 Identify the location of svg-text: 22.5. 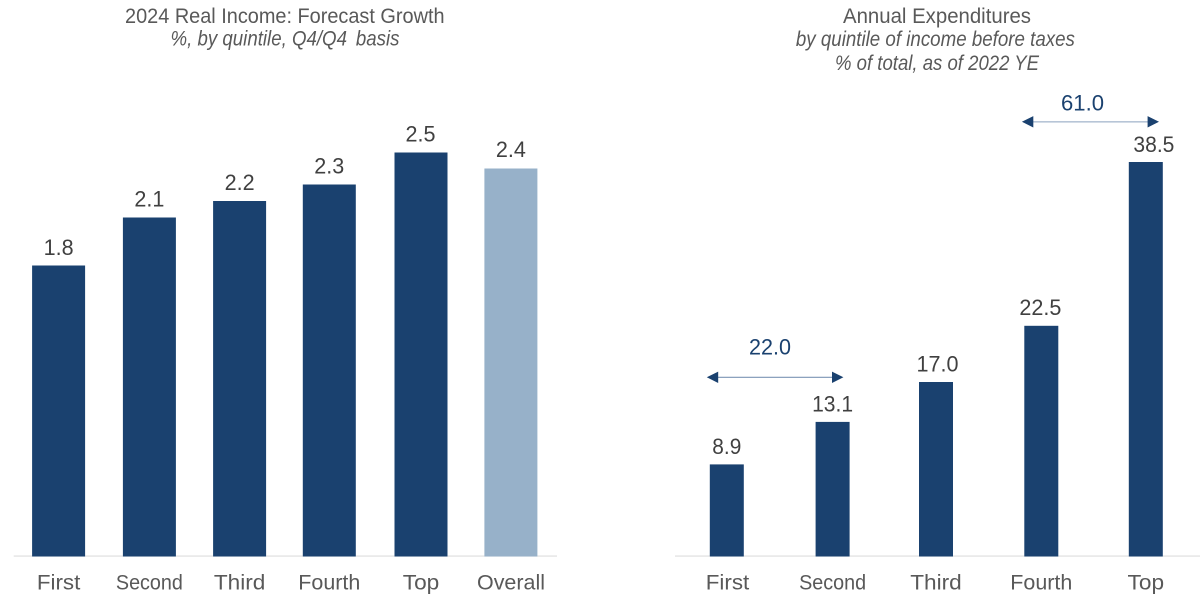
(1040, 307).